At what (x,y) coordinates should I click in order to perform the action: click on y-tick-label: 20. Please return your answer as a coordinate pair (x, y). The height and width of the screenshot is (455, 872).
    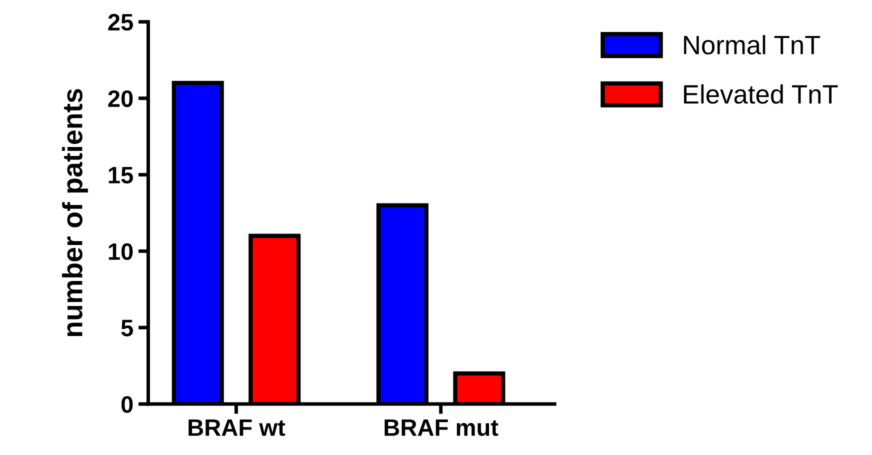
    Looking at the image, I should click on (120, 99).